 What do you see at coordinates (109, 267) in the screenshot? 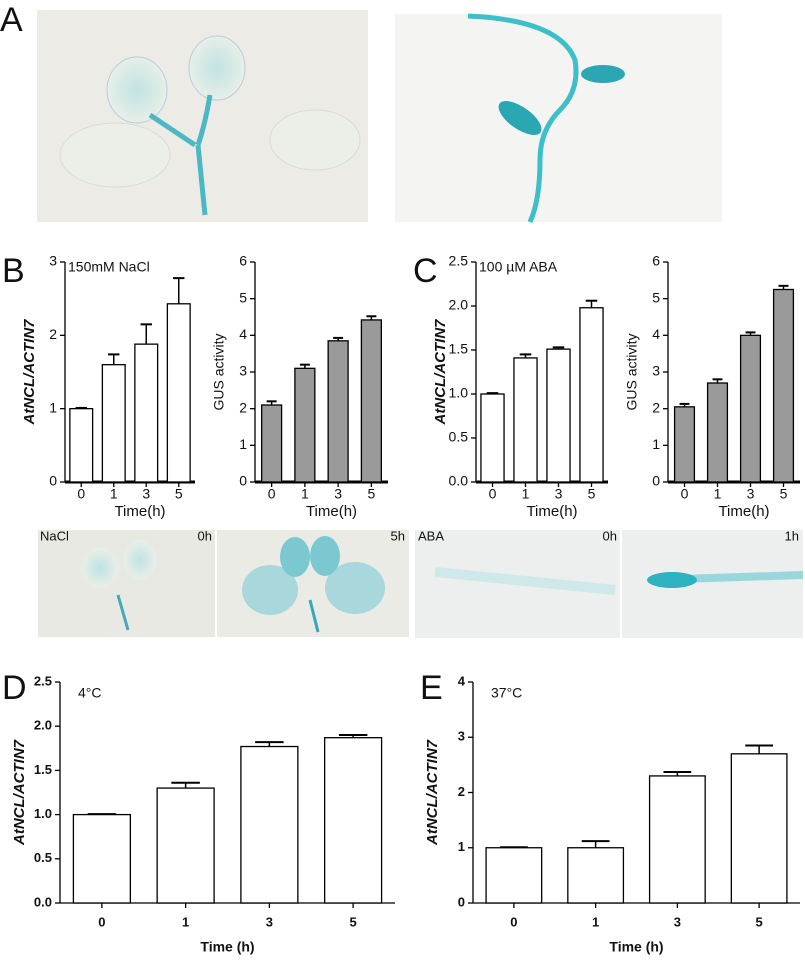
I see `annotation: 150mM NaCl` at bounding box center [109, 267].